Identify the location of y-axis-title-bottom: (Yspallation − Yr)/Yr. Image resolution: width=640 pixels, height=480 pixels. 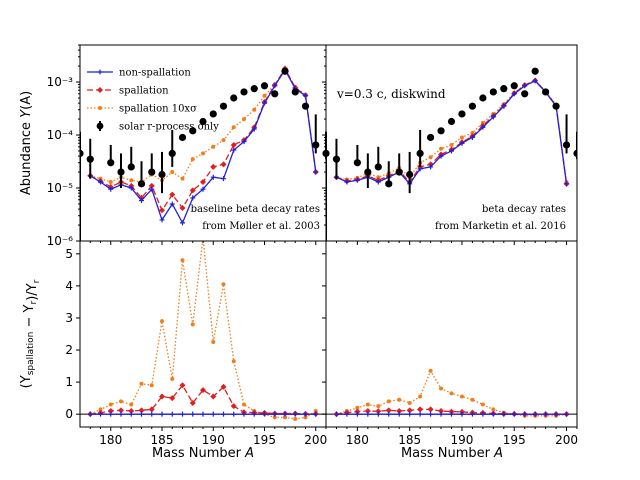
(30, 333).